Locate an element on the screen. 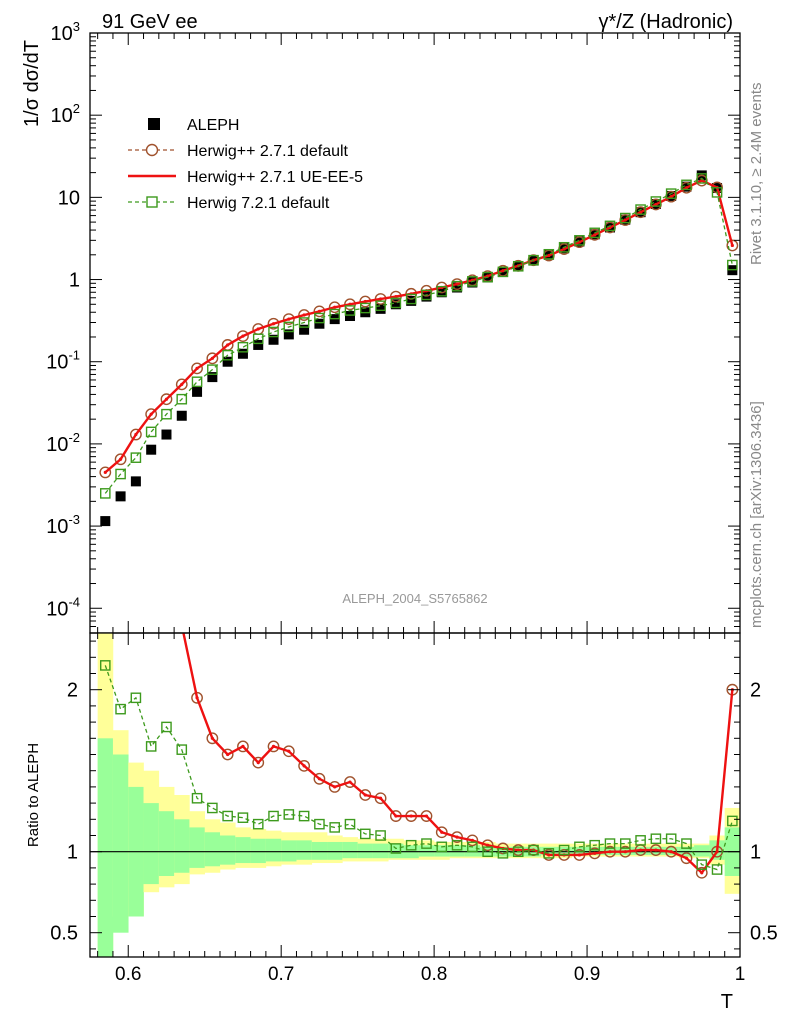 This screenshot has width=786, height=1024. legend-aleph-marker is located at coordinates (154, 124).